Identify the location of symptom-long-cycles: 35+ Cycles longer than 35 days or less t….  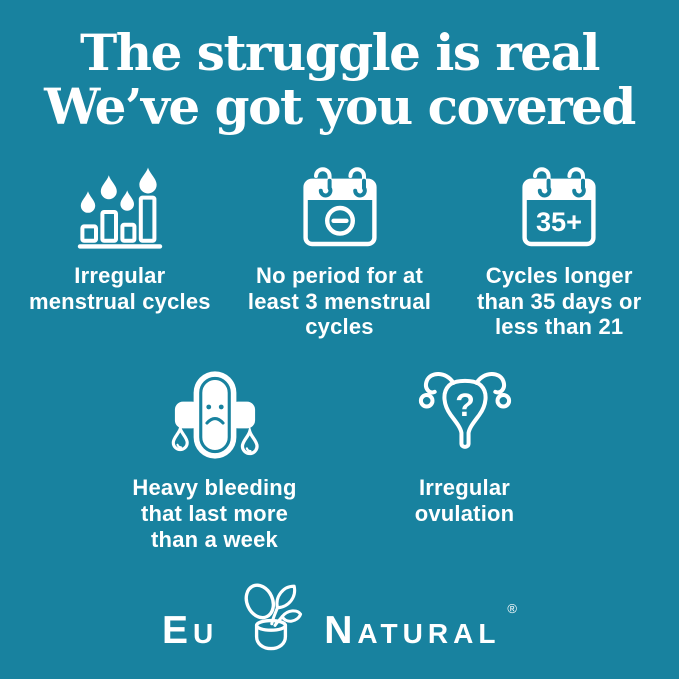
(559, 252).